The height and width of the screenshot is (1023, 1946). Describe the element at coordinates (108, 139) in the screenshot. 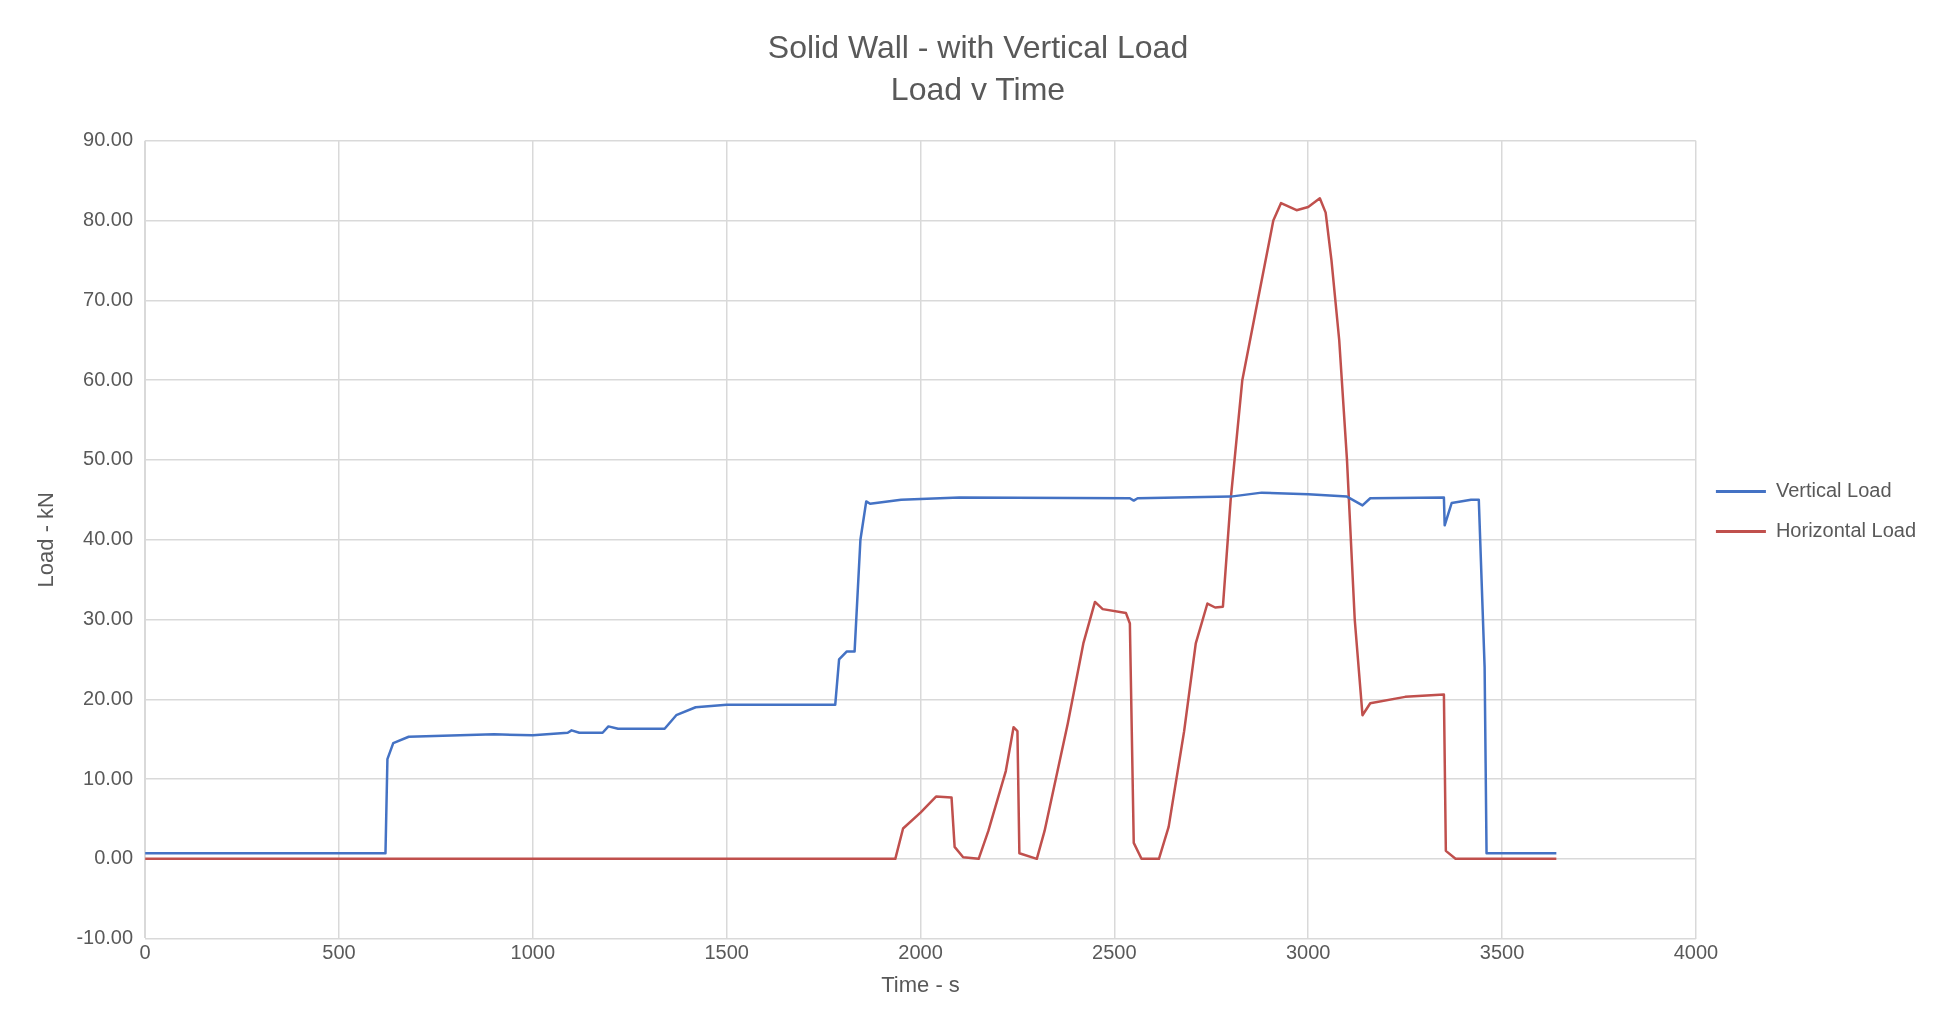

I see `y-tick-label: 90.00` at that location.